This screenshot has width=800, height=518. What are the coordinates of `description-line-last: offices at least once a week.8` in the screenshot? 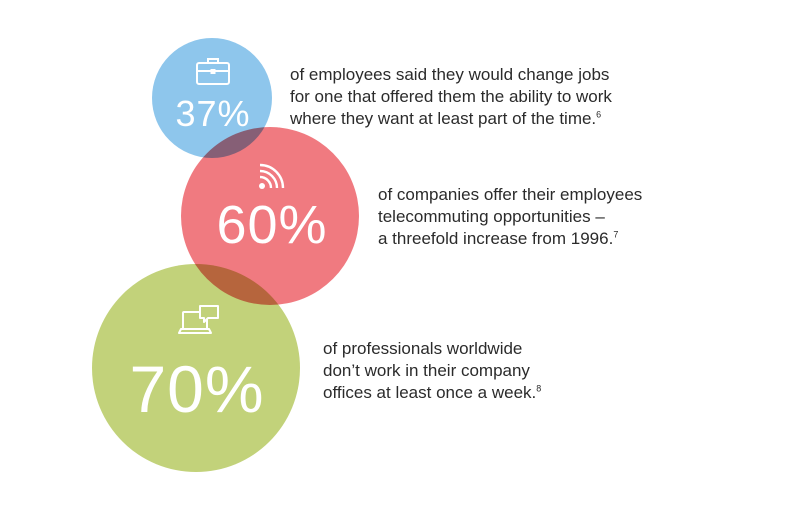 It's located at (432, 393).